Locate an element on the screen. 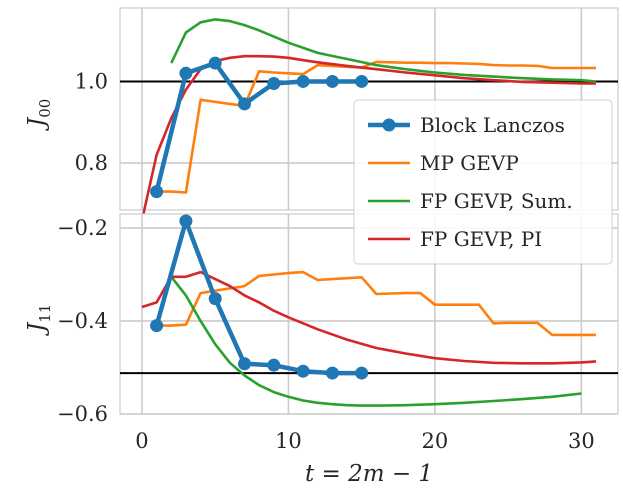 The image size is (623, 489). bottom-y-tick-label: −0.6 is located at coordinates (82, 414).